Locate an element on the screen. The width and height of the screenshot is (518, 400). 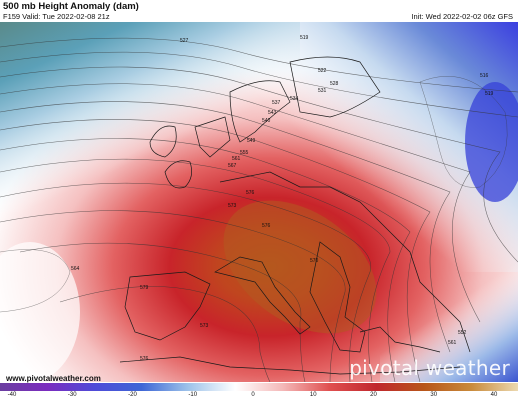
svg-text: 543 is located at coordinates (272, 113).